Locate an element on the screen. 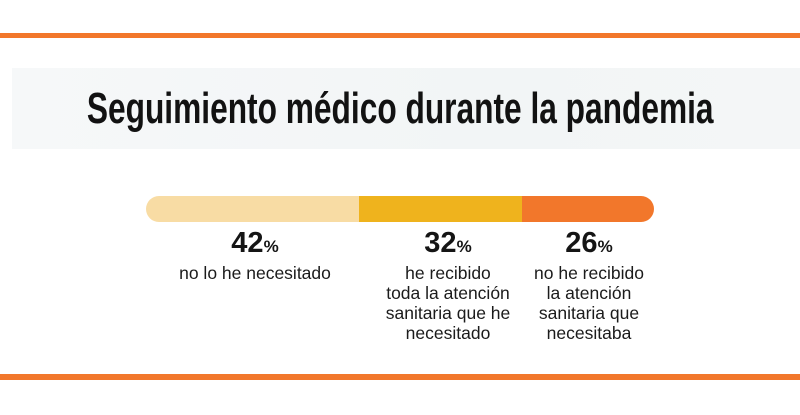  stacked-bar is located at coordinates (400, 209).